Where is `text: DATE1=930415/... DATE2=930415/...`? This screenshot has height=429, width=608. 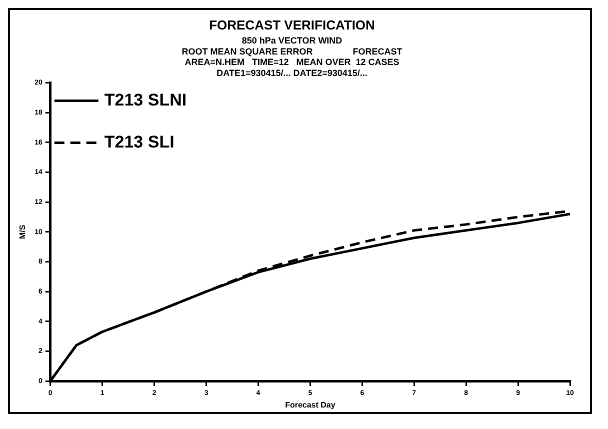
text: DATE1=930415/... DATE2=930415/... is located at coordinates (292, 73).